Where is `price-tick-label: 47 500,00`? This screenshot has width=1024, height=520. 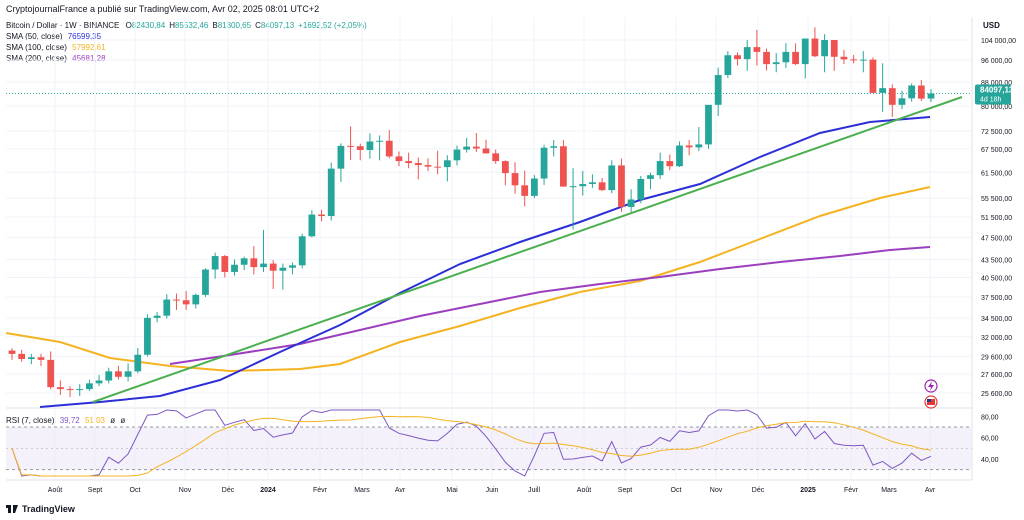 price-tick-label: 47 500,00 is located at coordinates (996, 238).